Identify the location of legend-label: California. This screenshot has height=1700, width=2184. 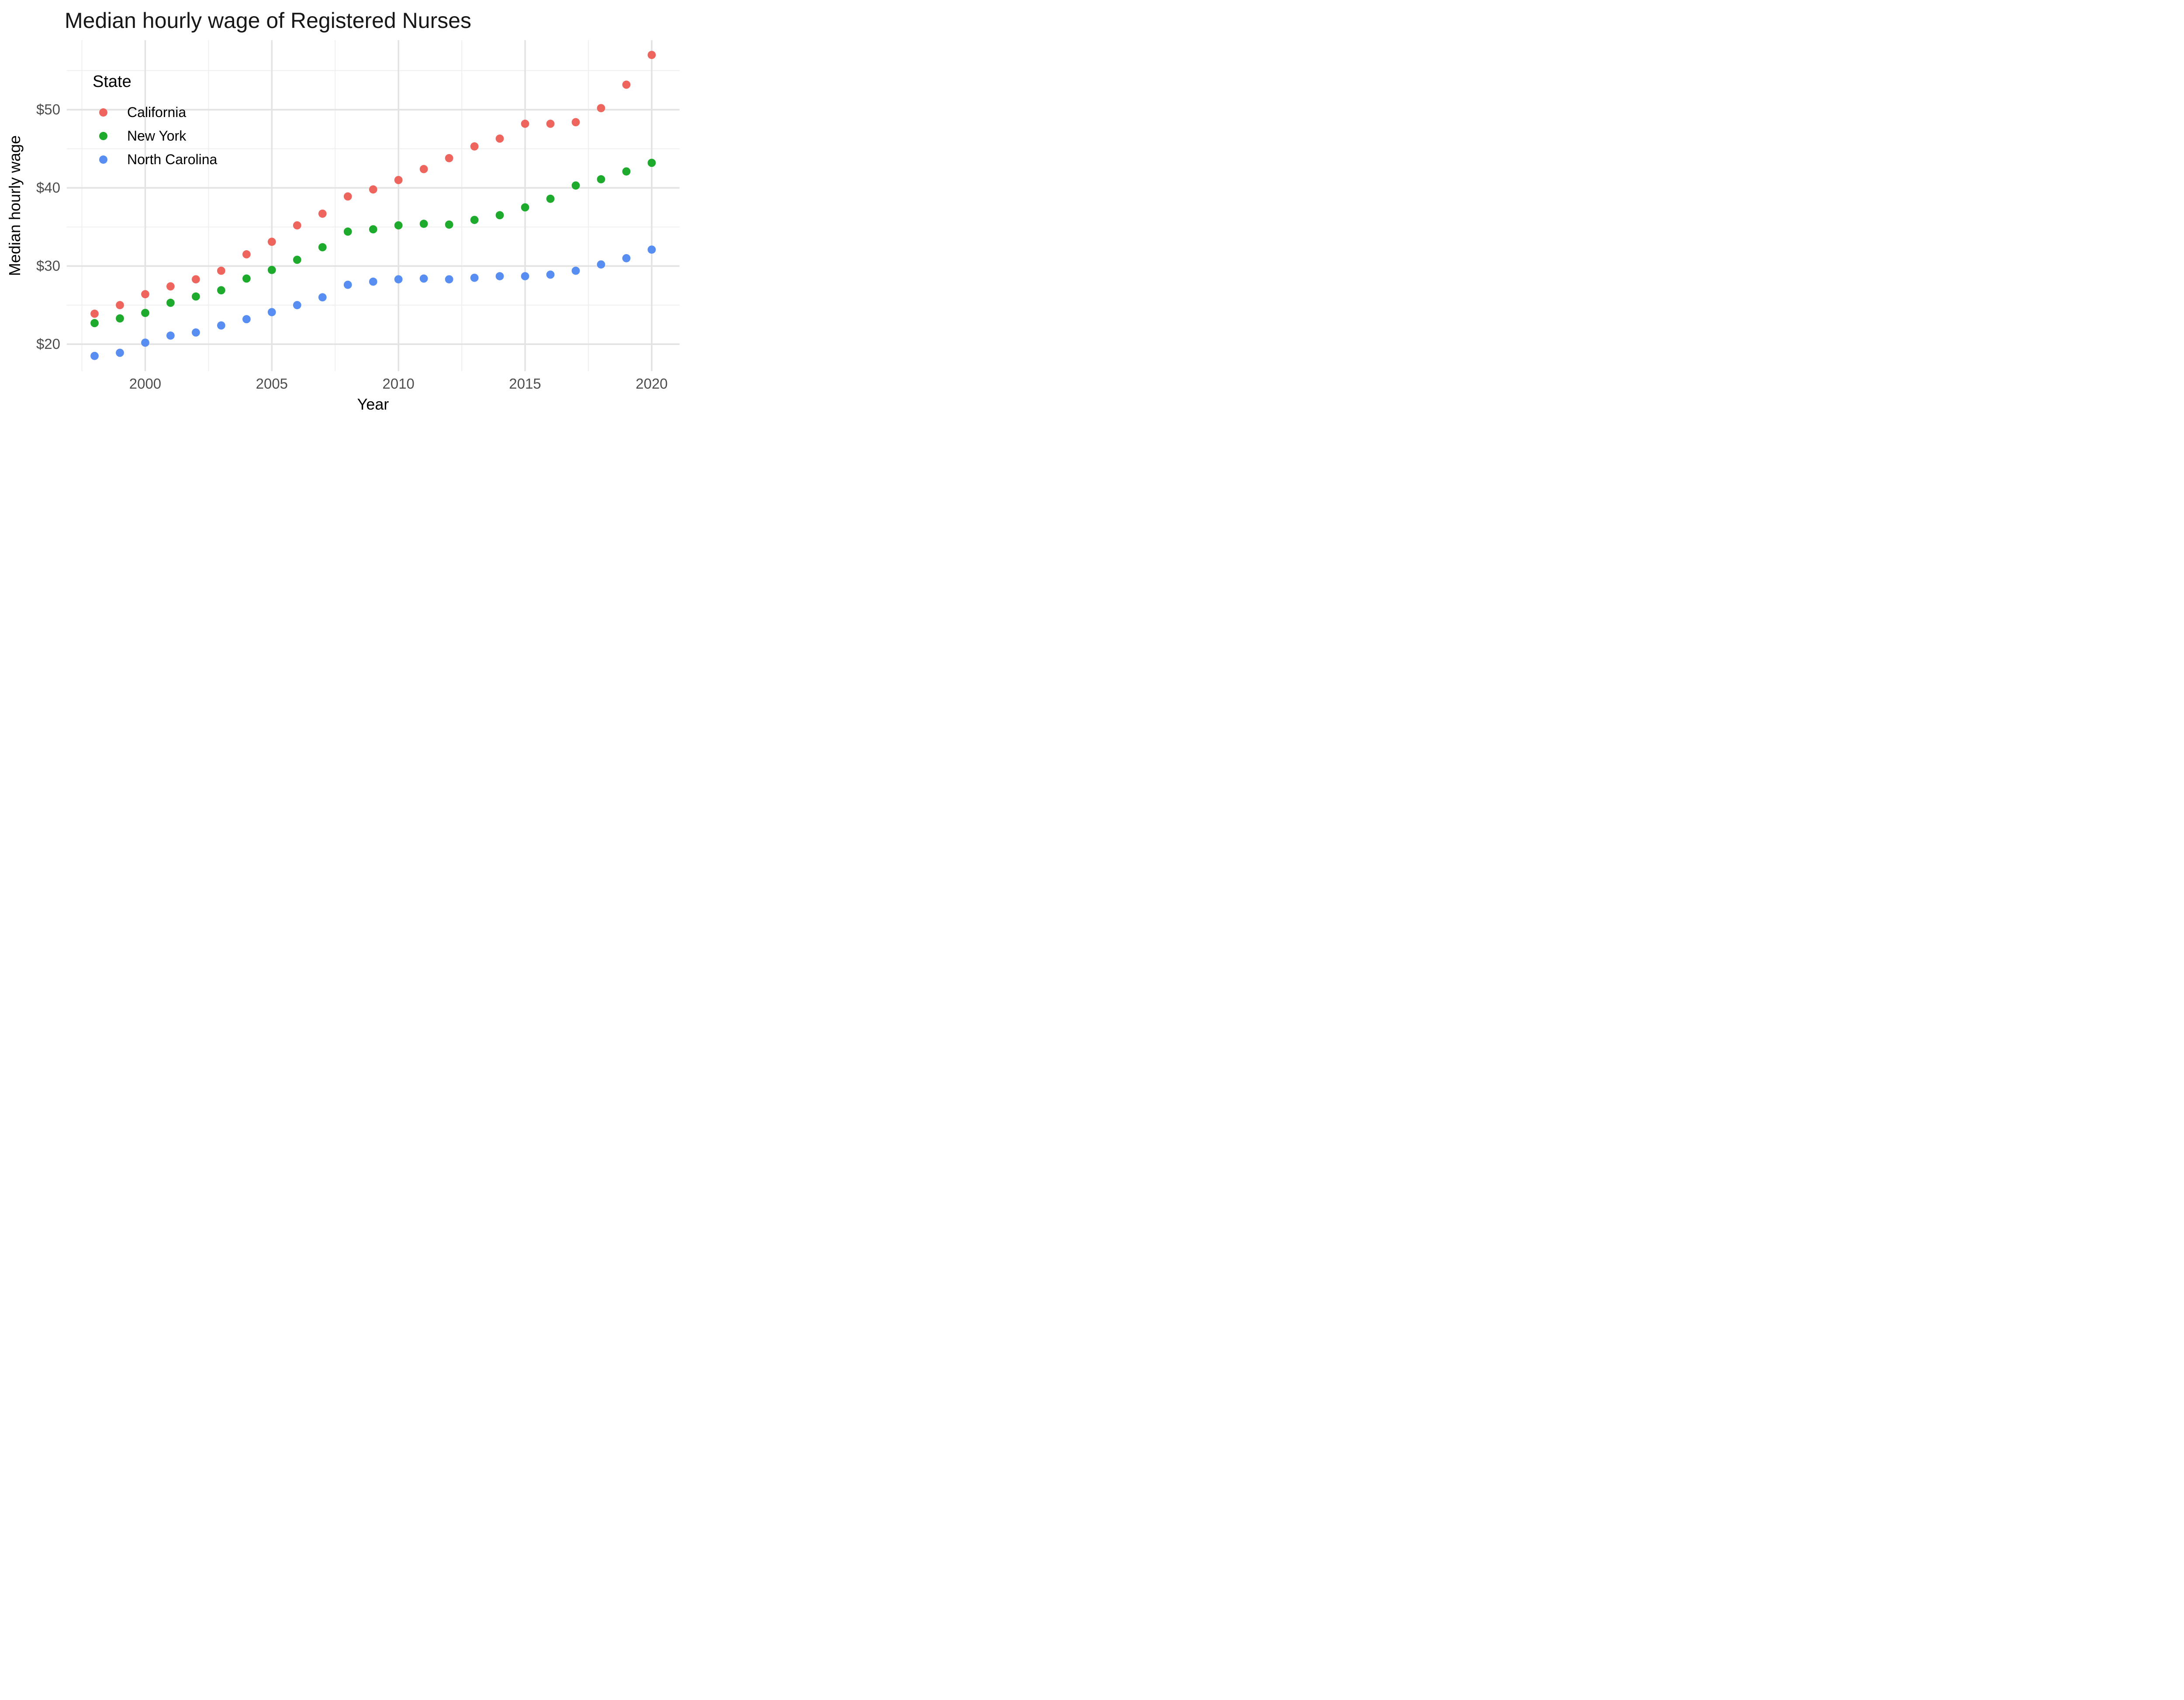
(157, 112).